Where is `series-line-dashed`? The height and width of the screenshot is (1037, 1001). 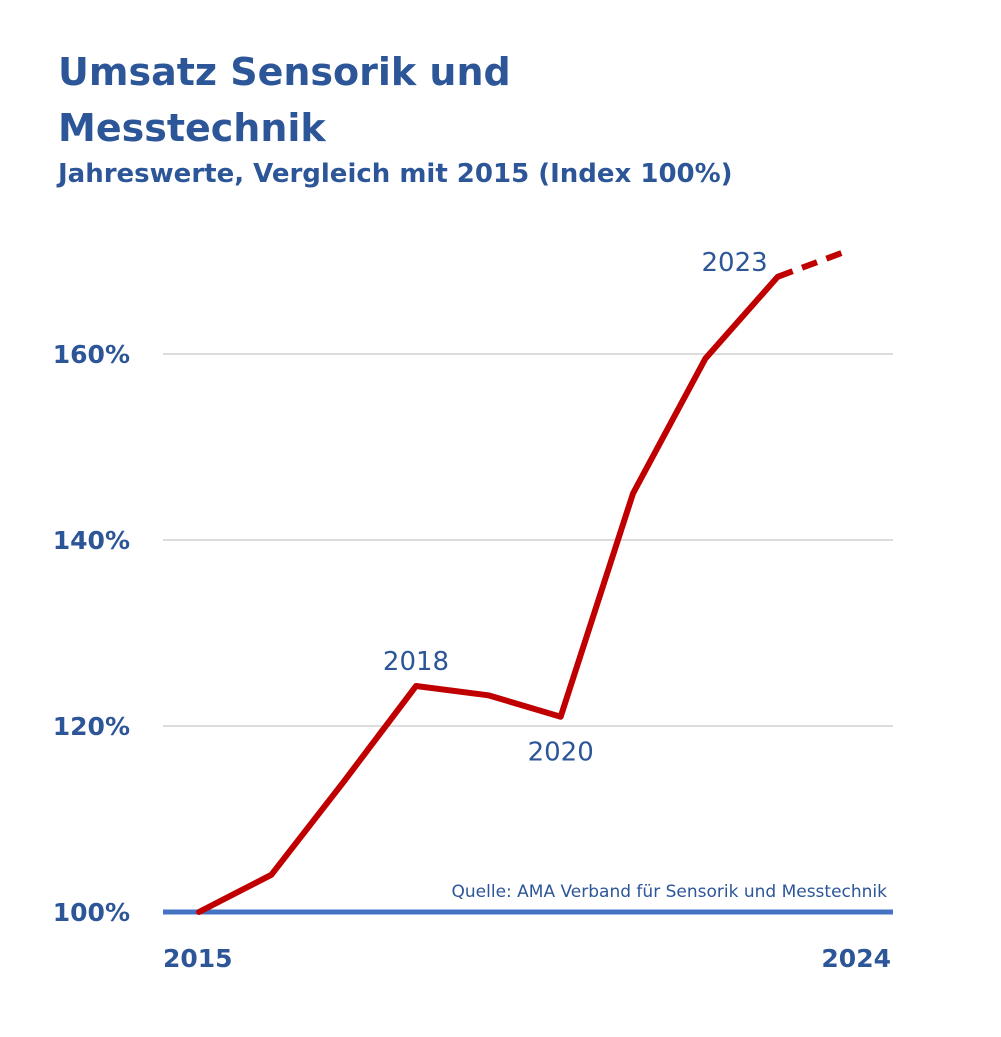 series-line-dashed is located at coordinates (814, 263).